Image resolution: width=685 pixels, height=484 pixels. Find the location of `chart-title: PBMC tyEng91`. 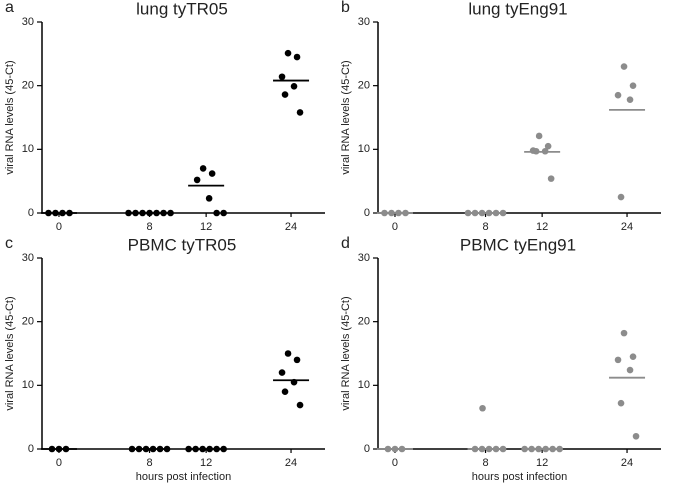

chart-title: PBMC tyEng91 is located at coordinates (518, 244).